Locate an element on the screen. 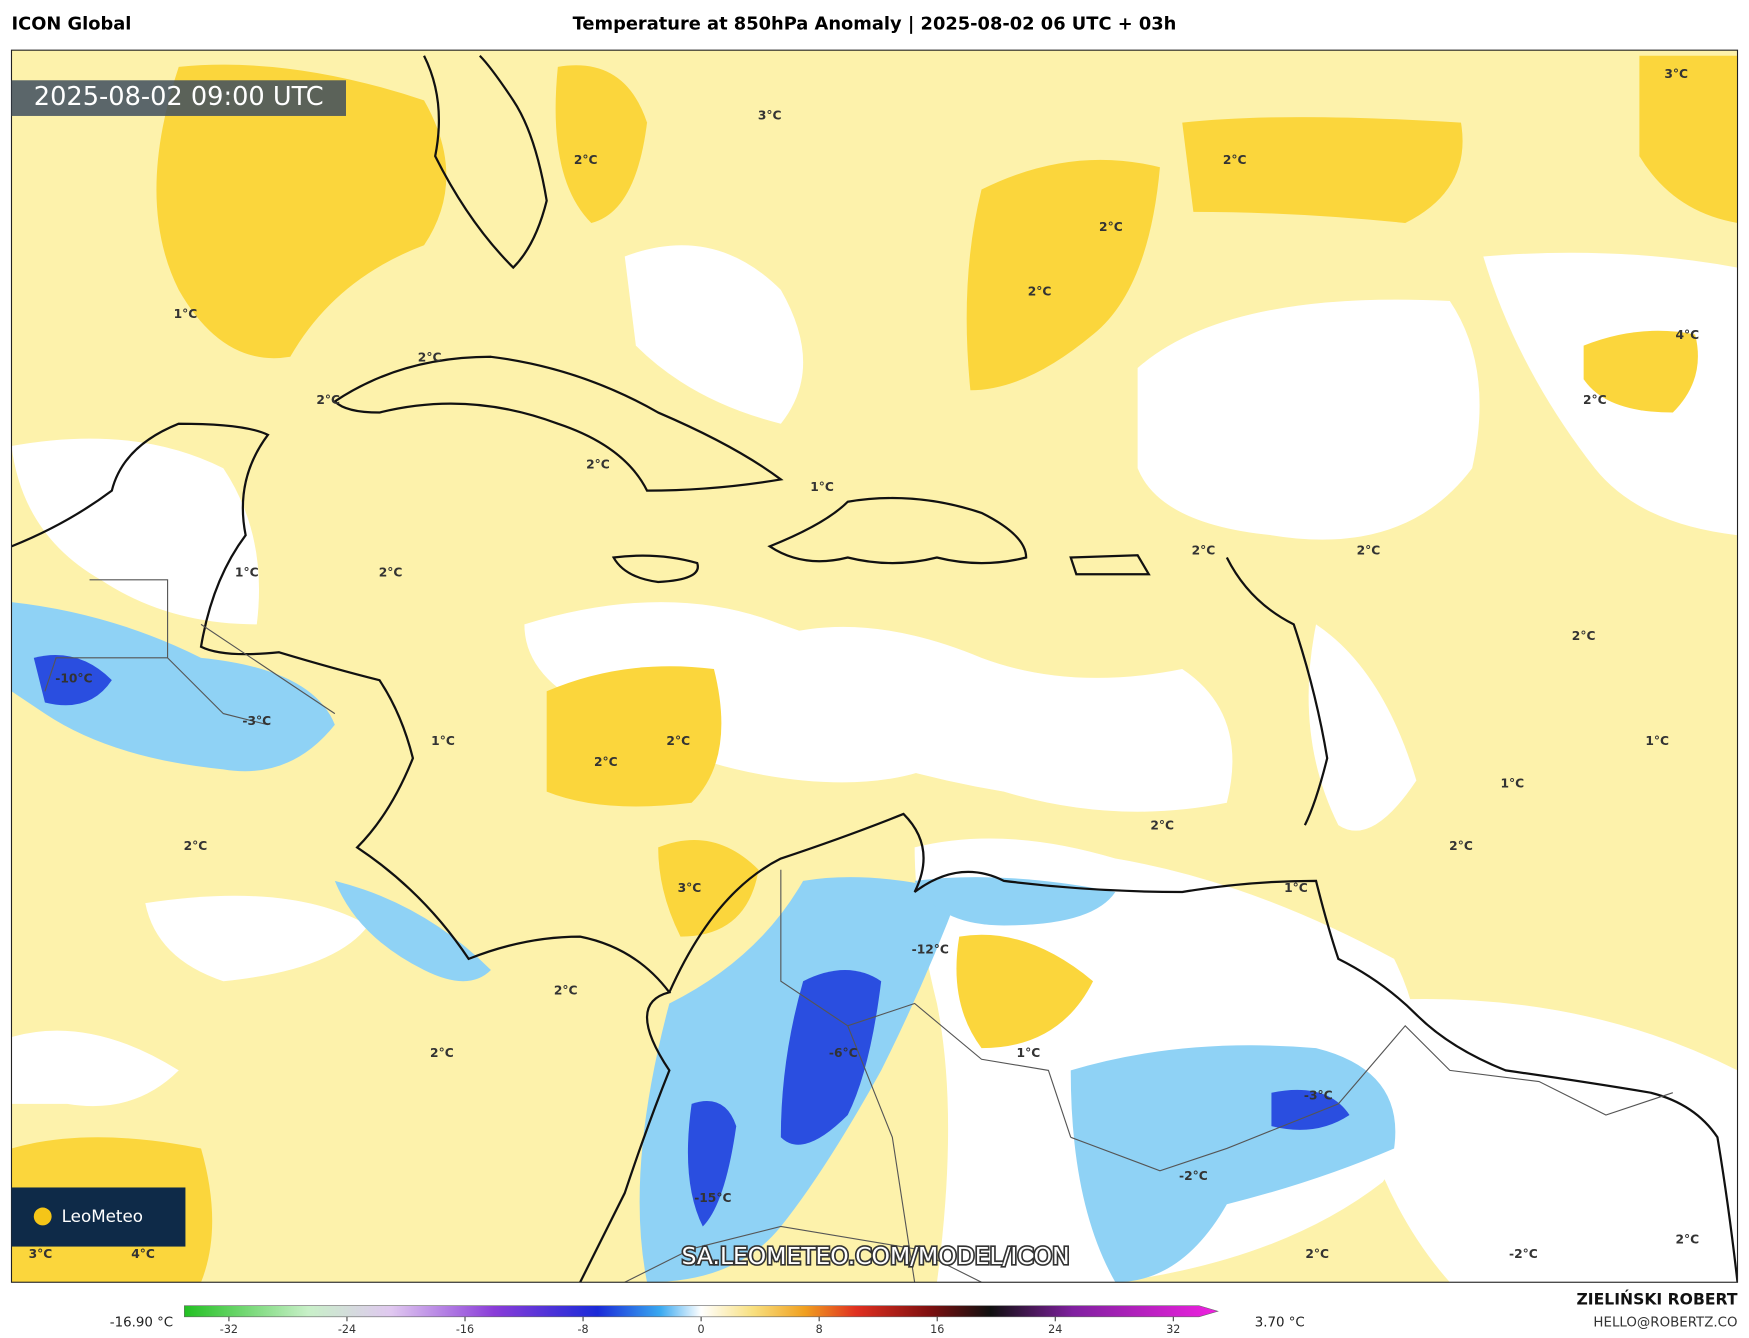  colorbar-tick-label: -8 is located at coordinates (583, 1329).